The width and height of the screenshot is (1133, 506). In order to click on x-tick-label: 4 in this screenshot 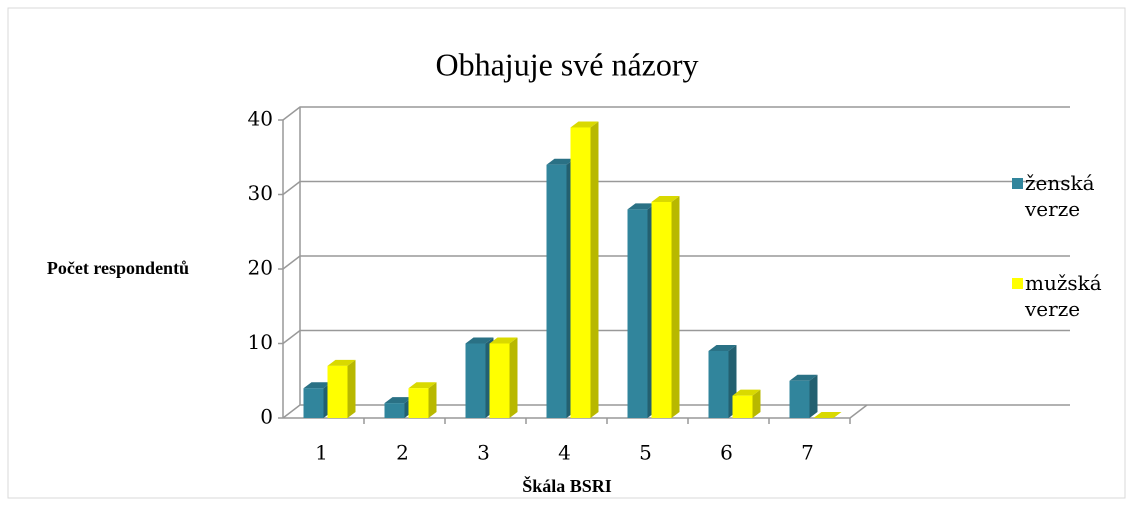, I will do `click(564, 453)`.